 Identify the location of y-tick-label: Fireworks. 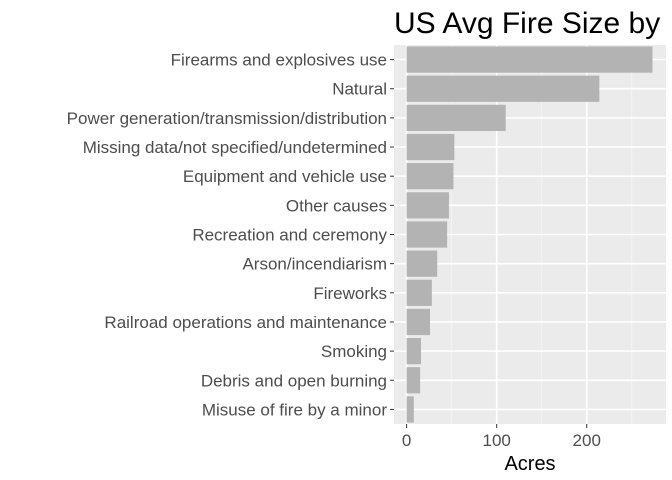
(350, 293).